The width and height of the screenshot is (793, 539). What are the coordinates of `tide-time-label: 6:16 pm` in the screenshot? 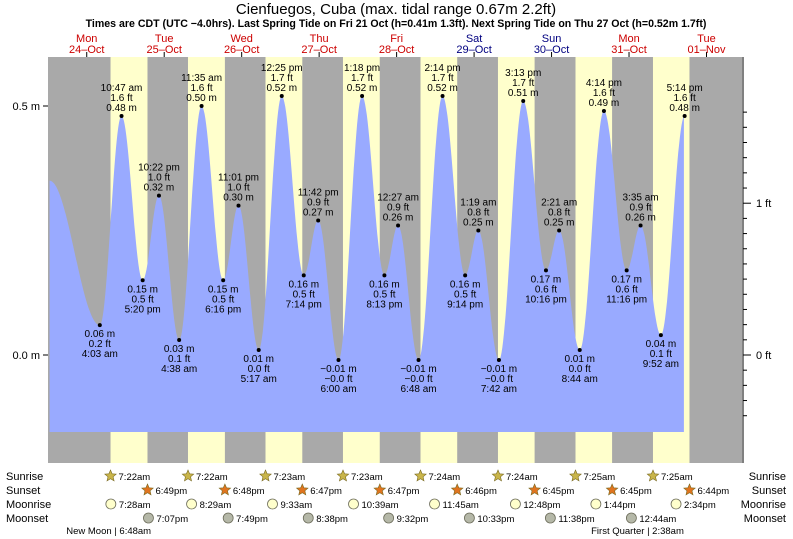 It's located at (223, 309).